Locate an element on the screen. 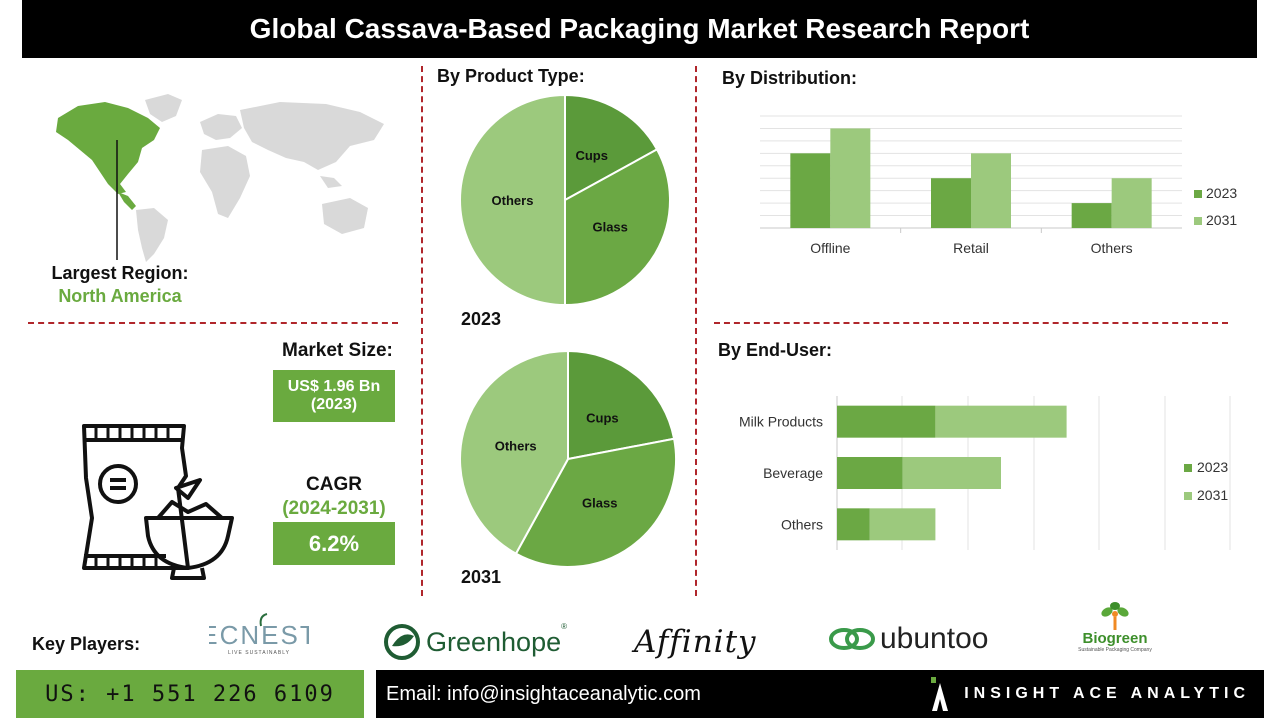 This screenshot has width=1280, height=720. dist-bar-others-2023 is located at coordinates (1091, 215).